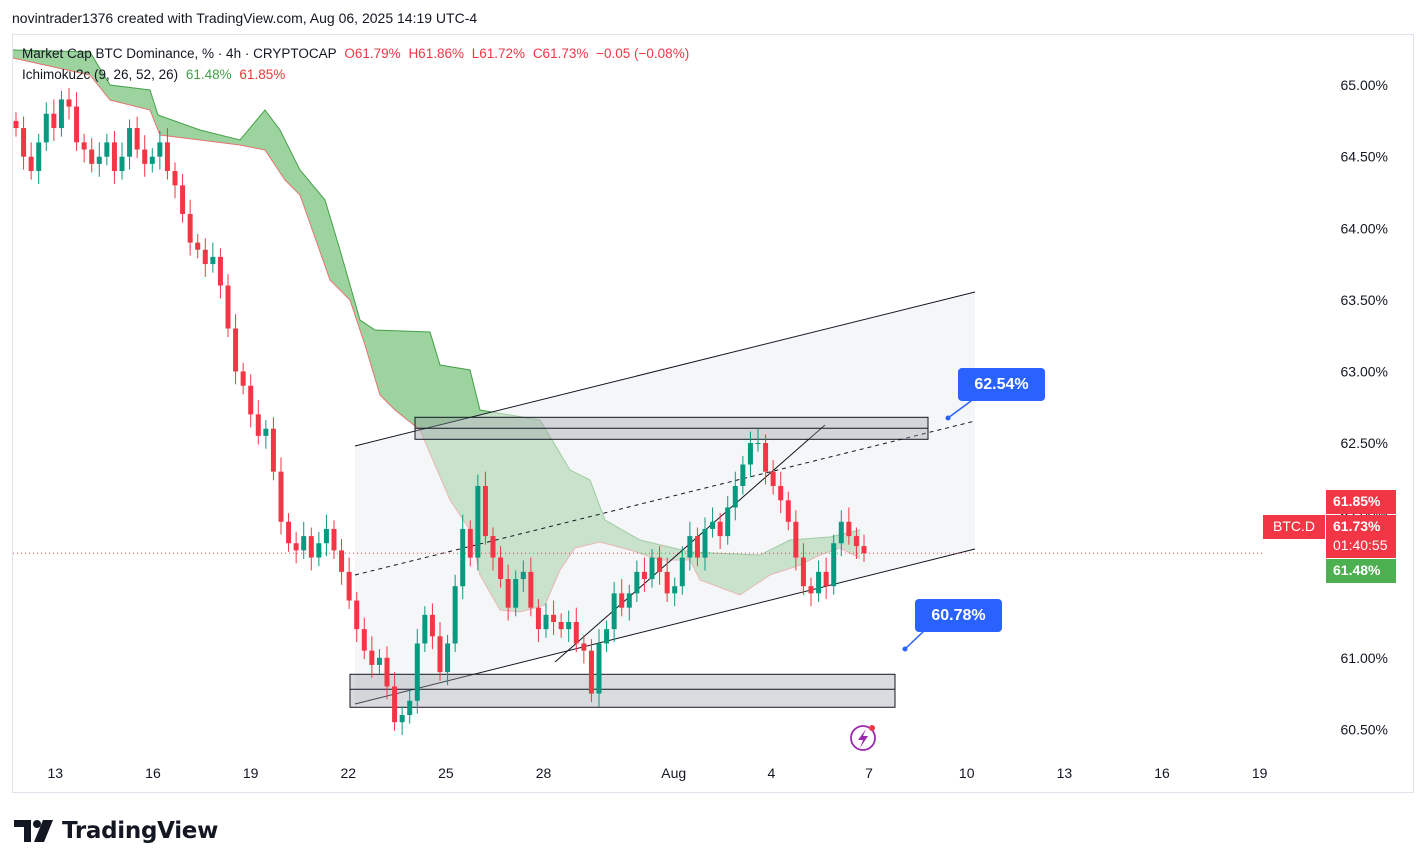 The height and width of the screenshot is (868, 1428). What do you see at coordinates (869, 773) in the screenshot?
I see `time-tick-label: 7` at bounding box center [869, 773].